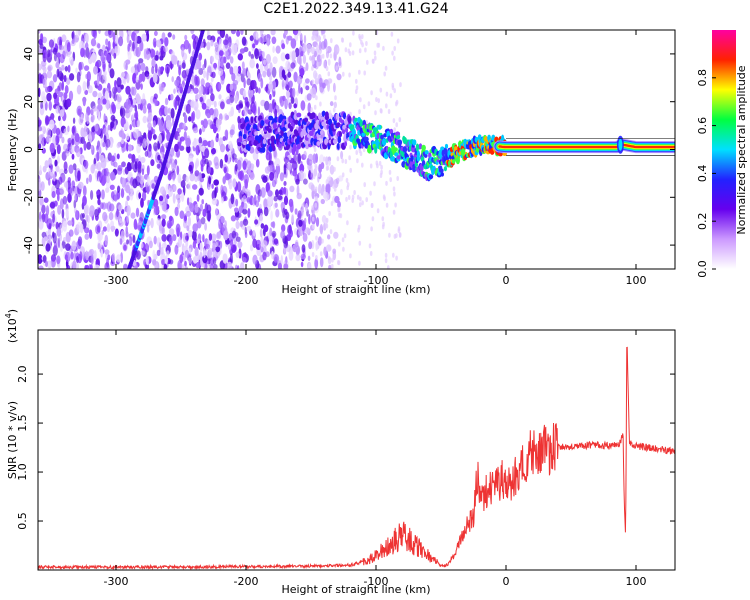 The image size is (750, 600). What do you see at coordinates (116, 280) in the screenshot?
I see `x-tick-label: -300` at bounding box center [116, 280].